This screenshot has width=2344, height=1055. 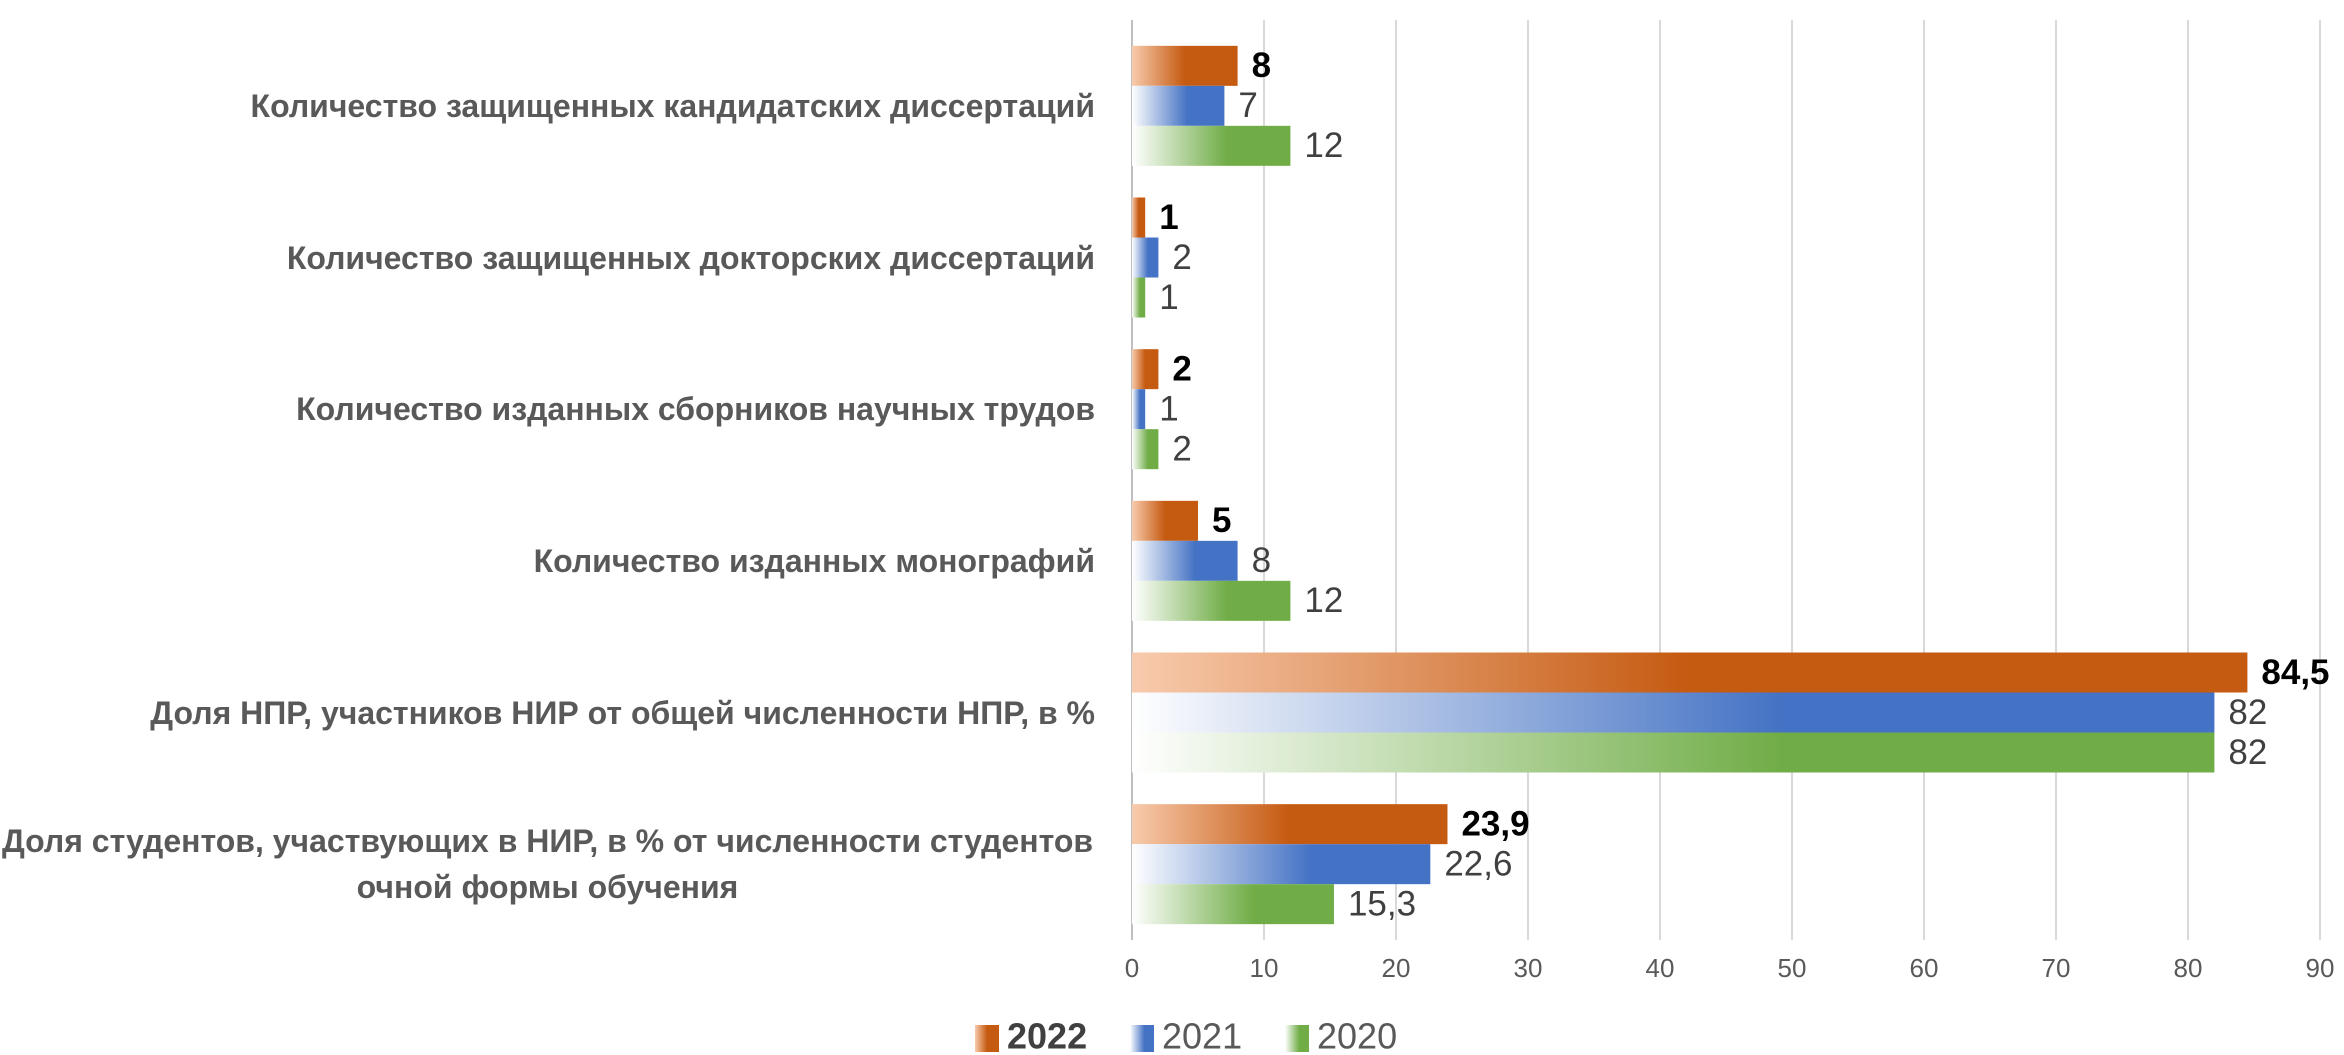 I want to click on legend-label: 2020, so click(x=1357, y=1035).